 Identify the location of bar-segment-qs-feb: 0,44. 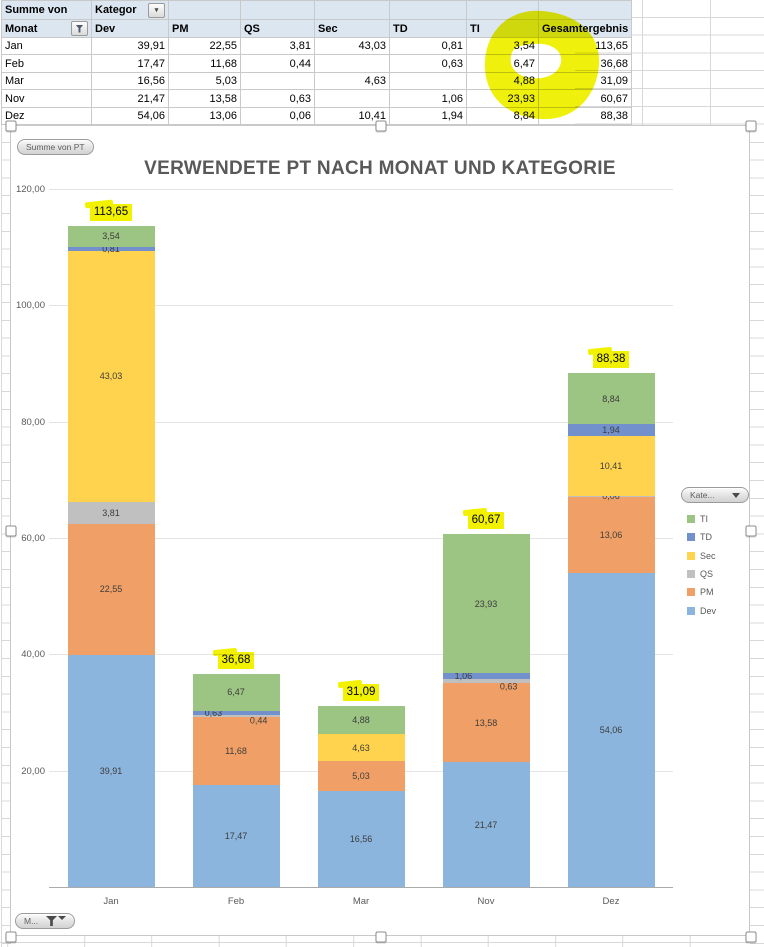
(236, 720).